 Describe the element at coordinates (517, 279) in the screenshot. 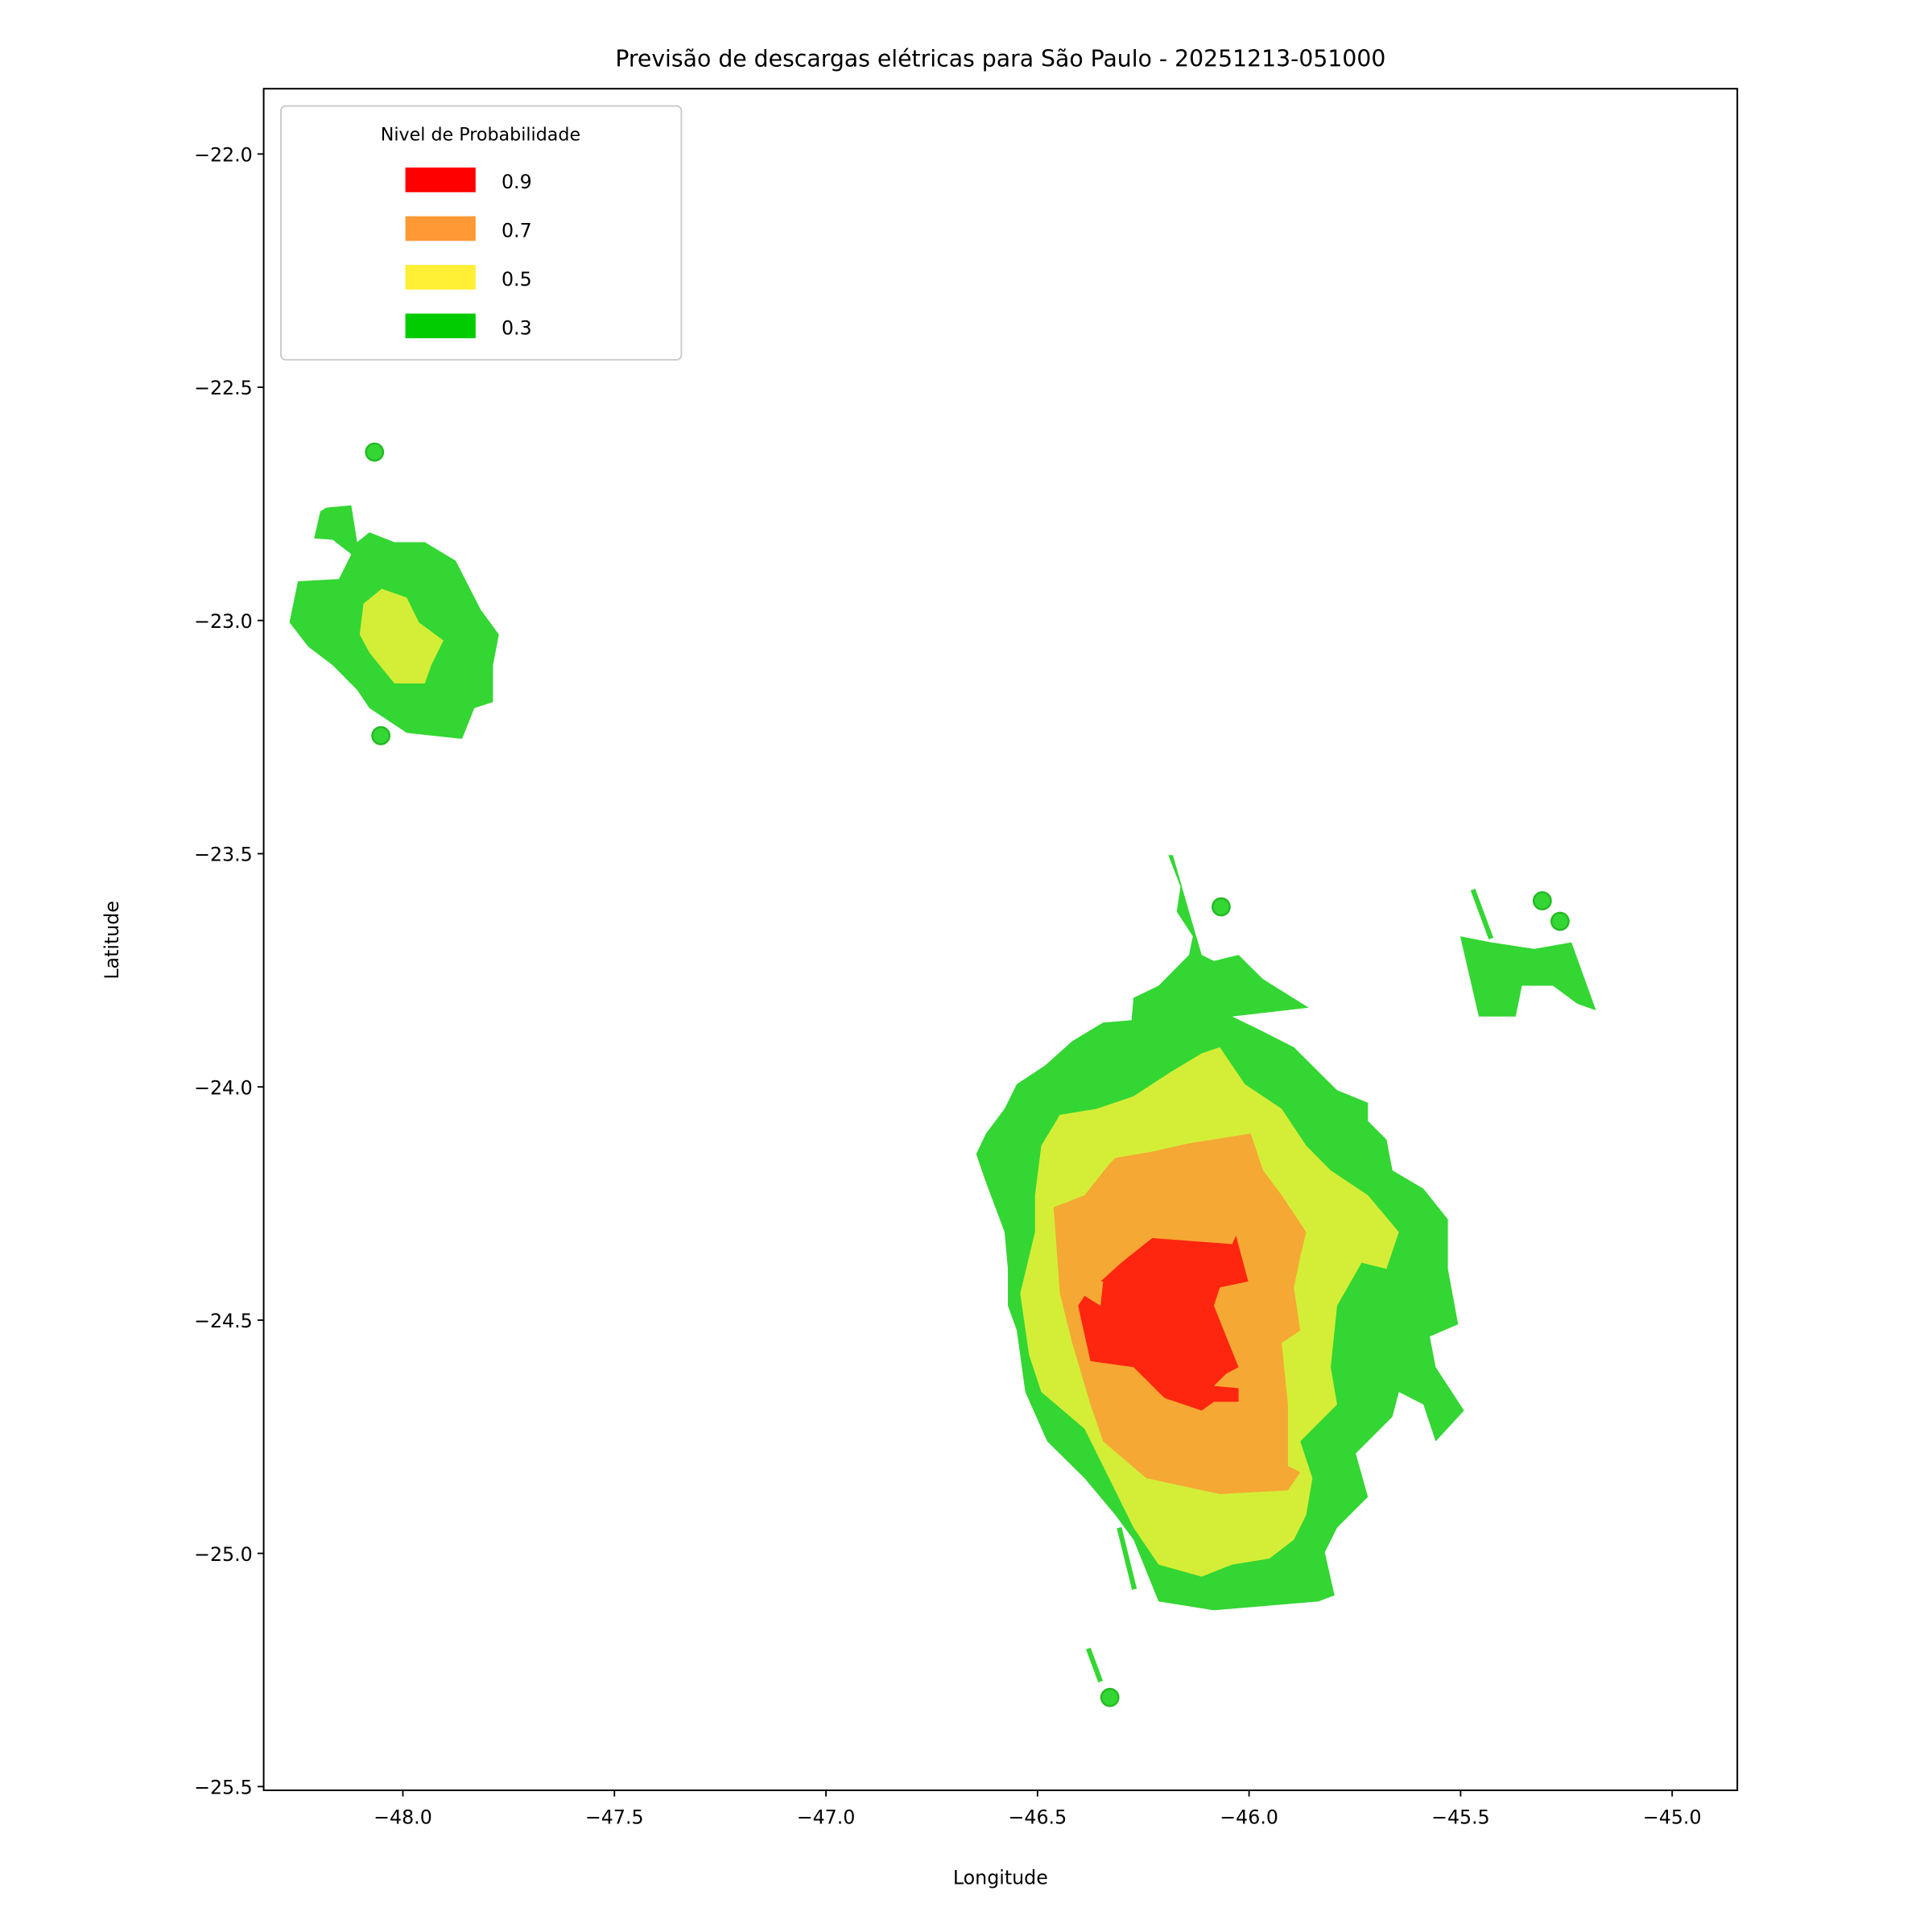

I see `legend-label: 0.5` at that location.